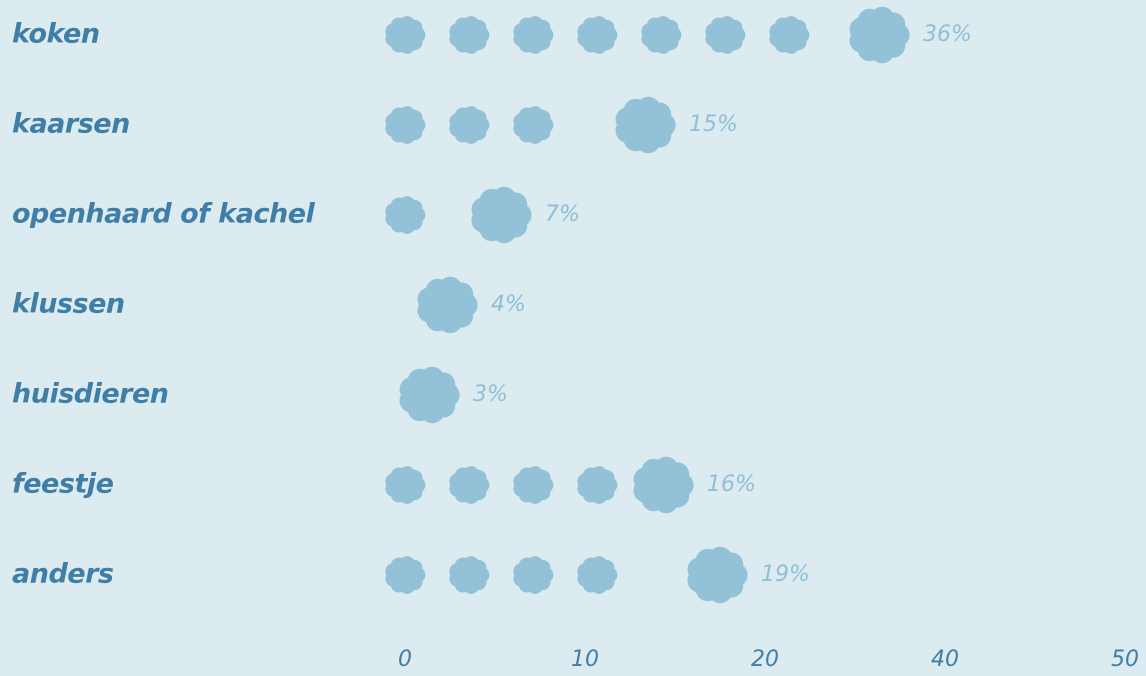 The width and height of the screenshot is (1146, 676). What do you see at coordinates (1125, 659) in the screenshot?
I see `x-tick-label: 50` at bounding box center [1125, 659].